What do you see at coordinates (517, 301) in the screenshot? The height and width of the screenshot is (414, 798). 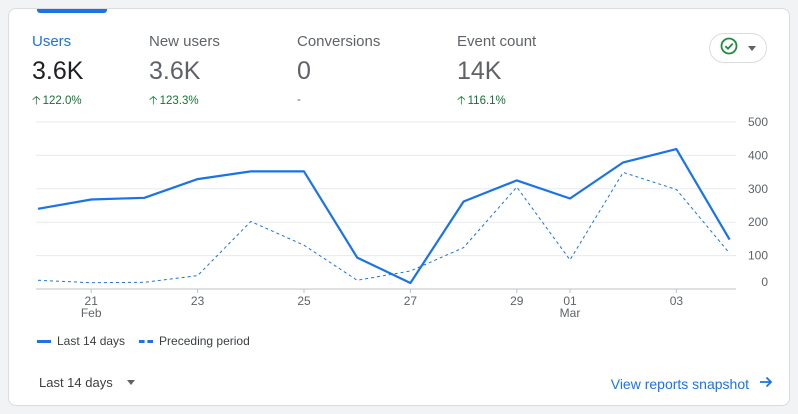 I see `x-tick-label: 29` at bounding box center [517, 301].